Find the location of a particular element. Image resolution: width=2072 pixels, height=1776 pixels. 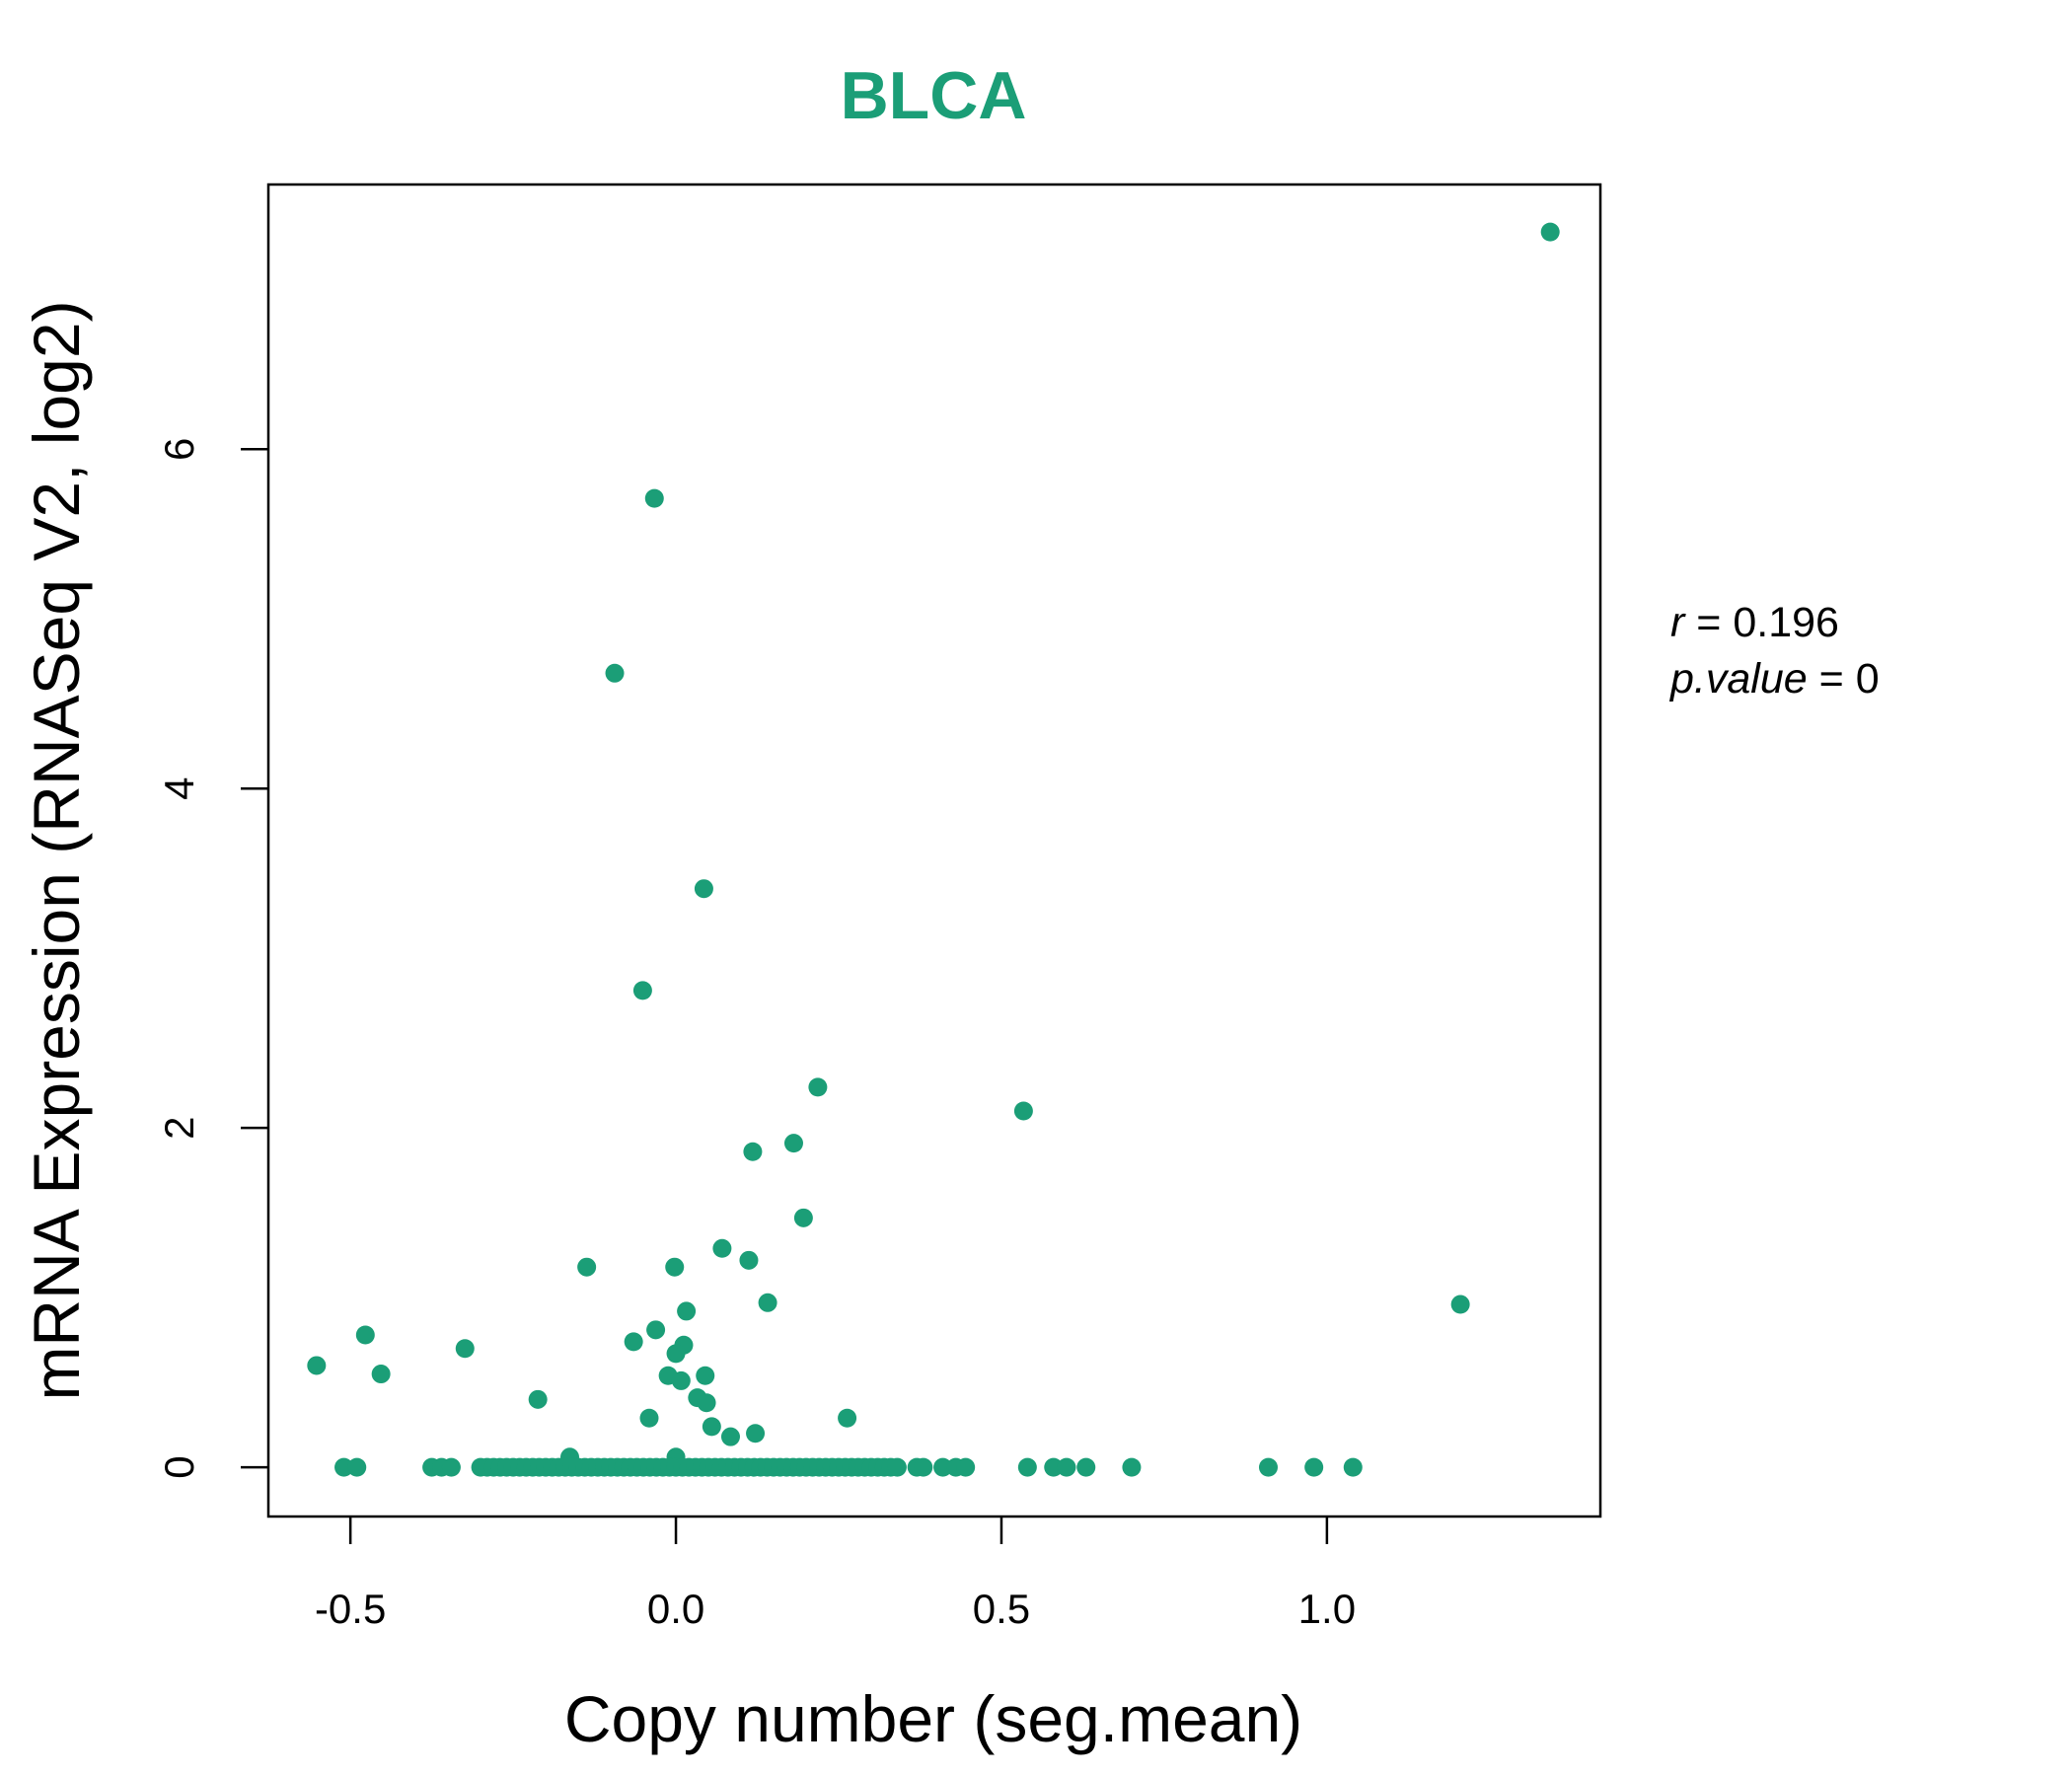

r-value: 0.196 is located at coordinates (1786, 622).